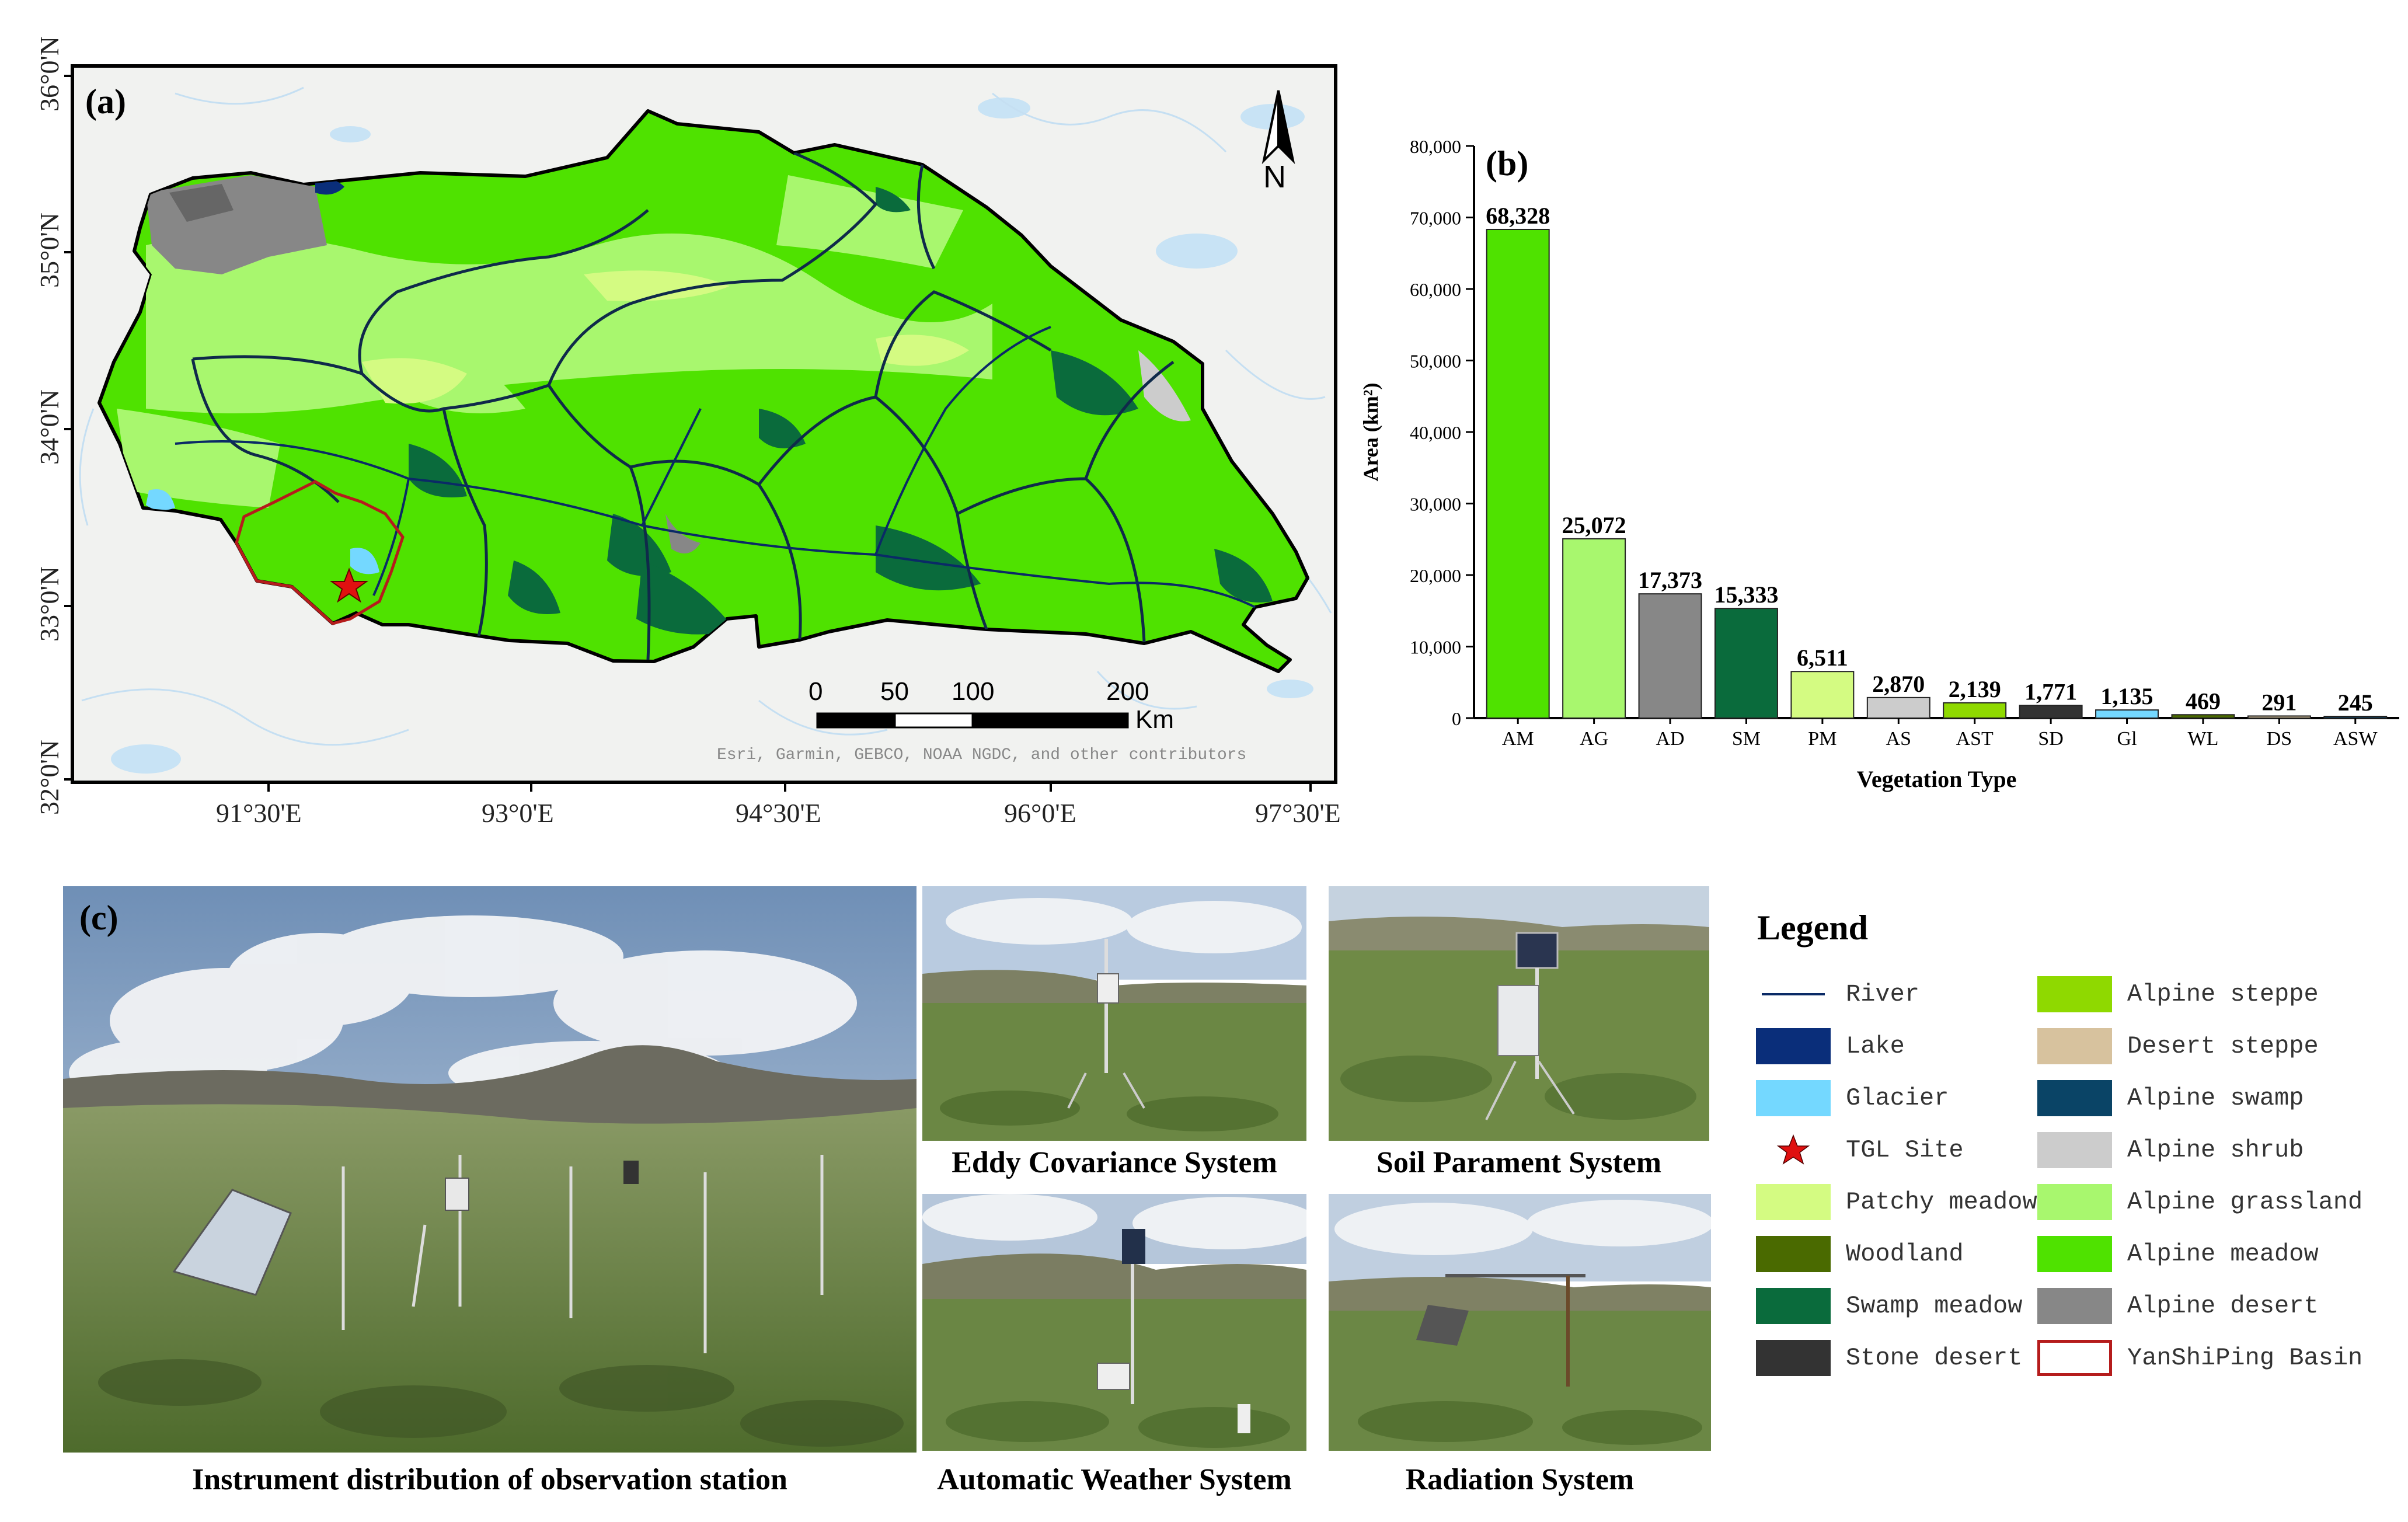 The image size is (2408, 1522). What do you see at coordinates (1876, 1046) in the screenshot?
I see `legend-label: Lake` at bounding box center [1876, 1046].